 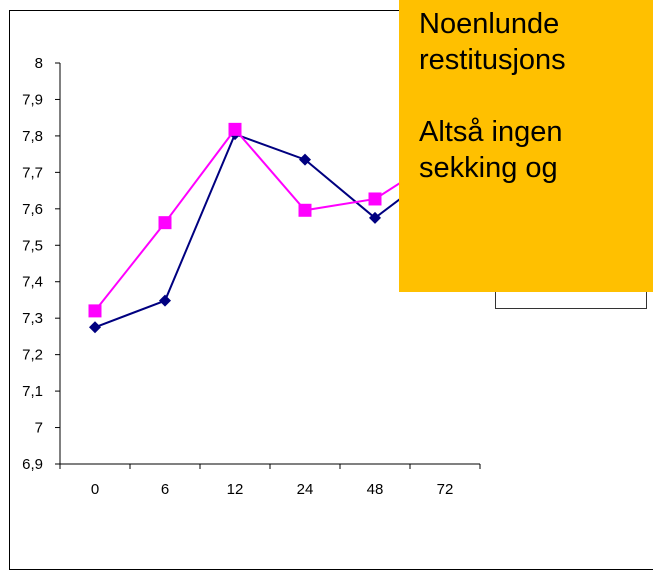 I want to click on callout-line-2: restitusjons, so click(x=492, y=60).